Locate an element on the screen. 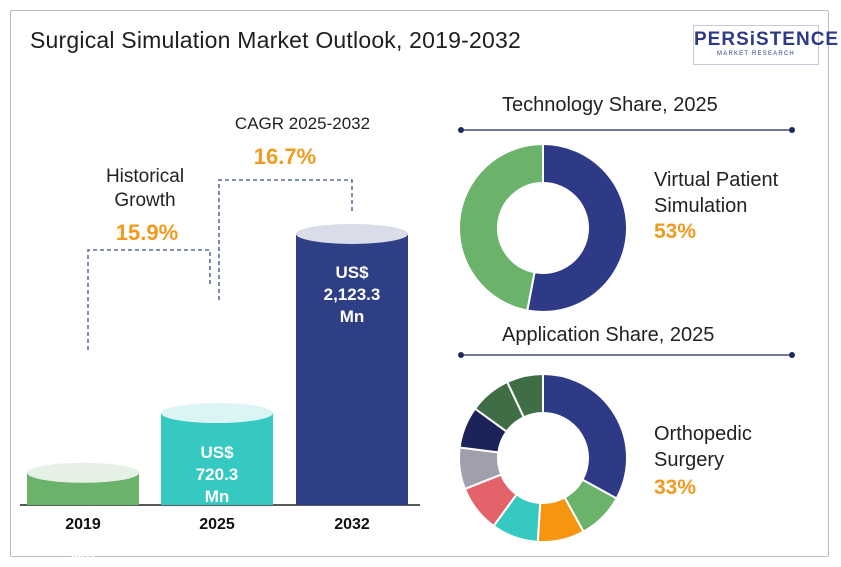  bar-value-label: 252.4 is located at coordinates (83, 534).